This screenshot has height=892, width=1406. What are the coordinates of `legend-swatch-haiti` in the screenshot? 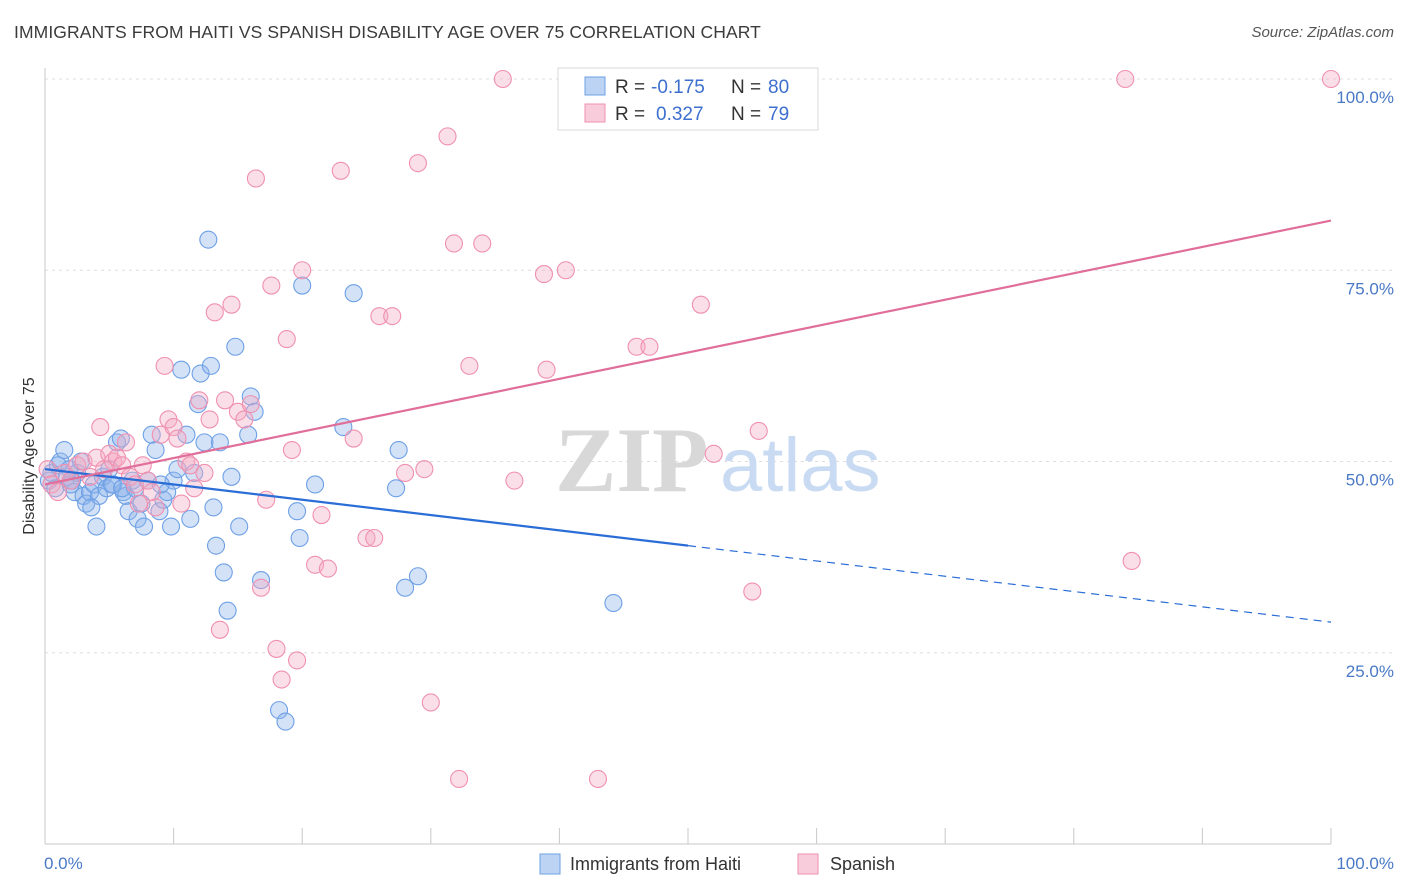 It's located at (595, 86).